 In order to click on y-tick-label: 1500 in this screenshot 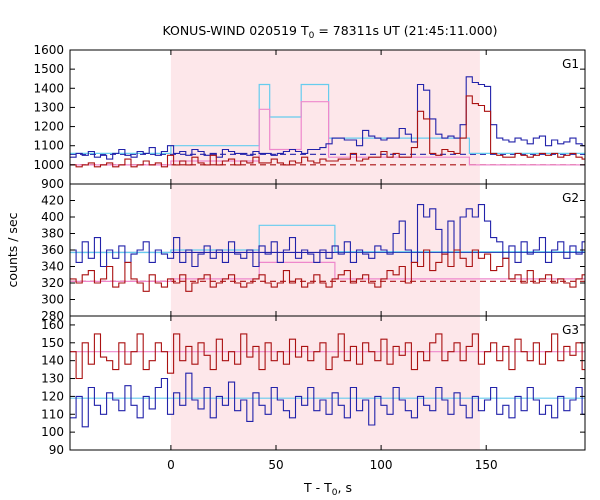, I will do `click(48, 69)`.